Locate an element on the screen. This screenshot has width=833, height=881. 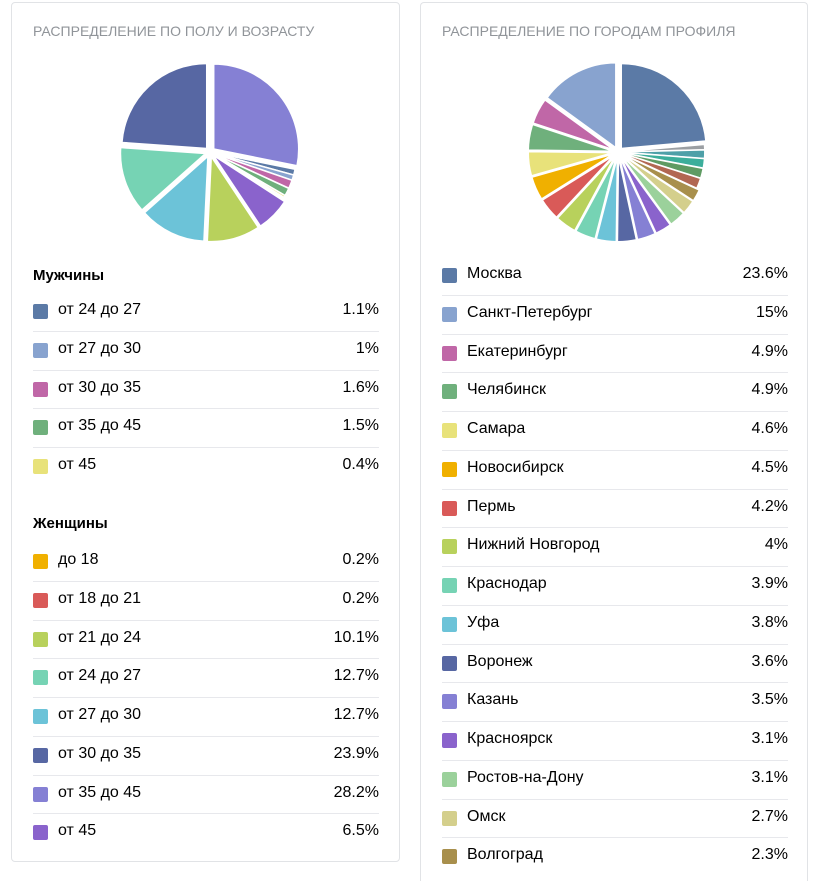
legend-label: Нижний Новгород is located at coordinates (533, 545).